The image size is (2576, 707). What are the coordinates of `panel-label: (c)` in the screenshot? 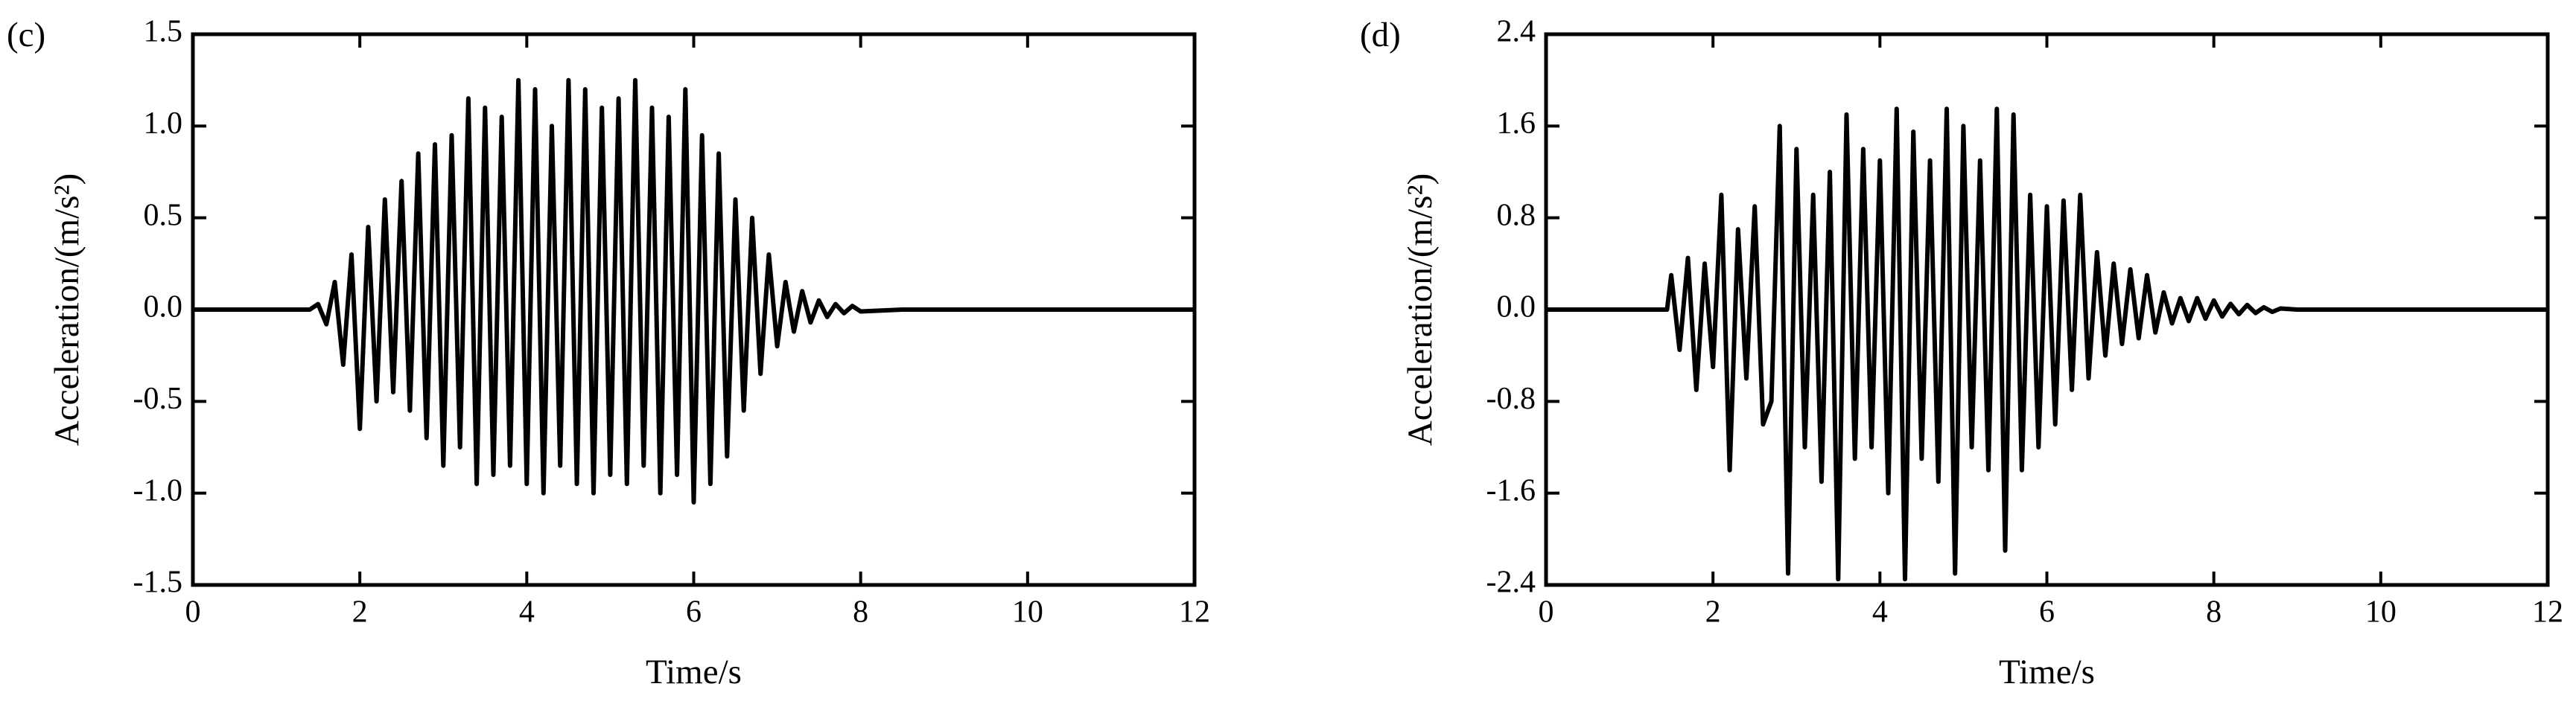 It's located at (26, 35).